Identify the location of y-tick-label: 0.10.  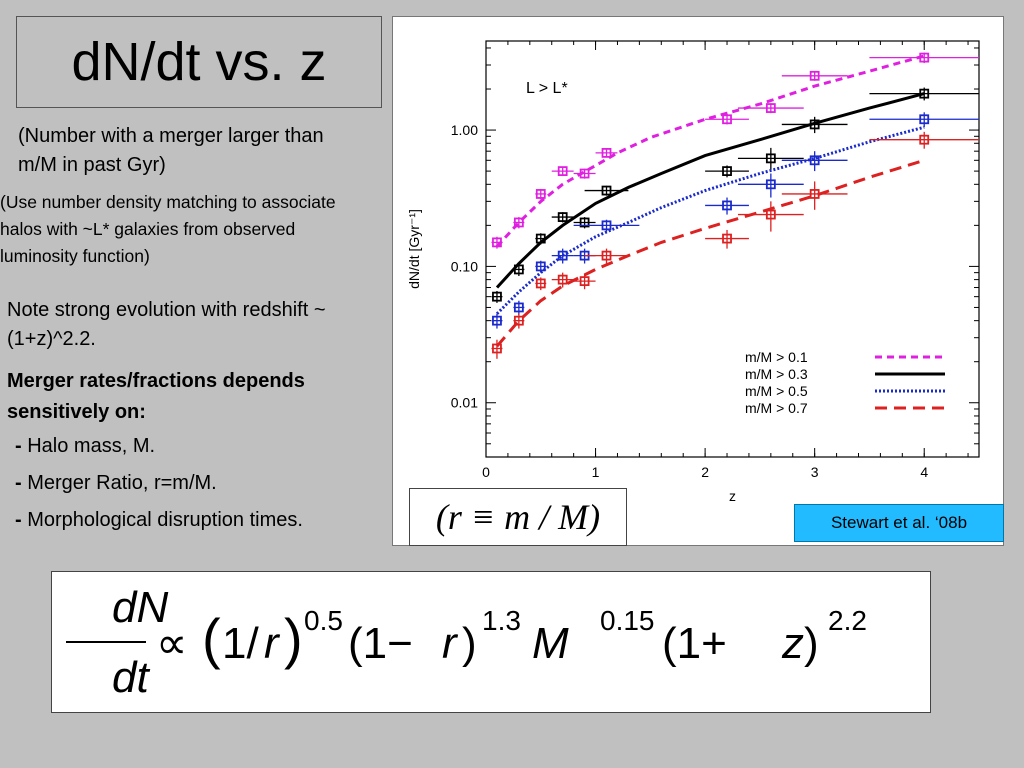
(464, 266).